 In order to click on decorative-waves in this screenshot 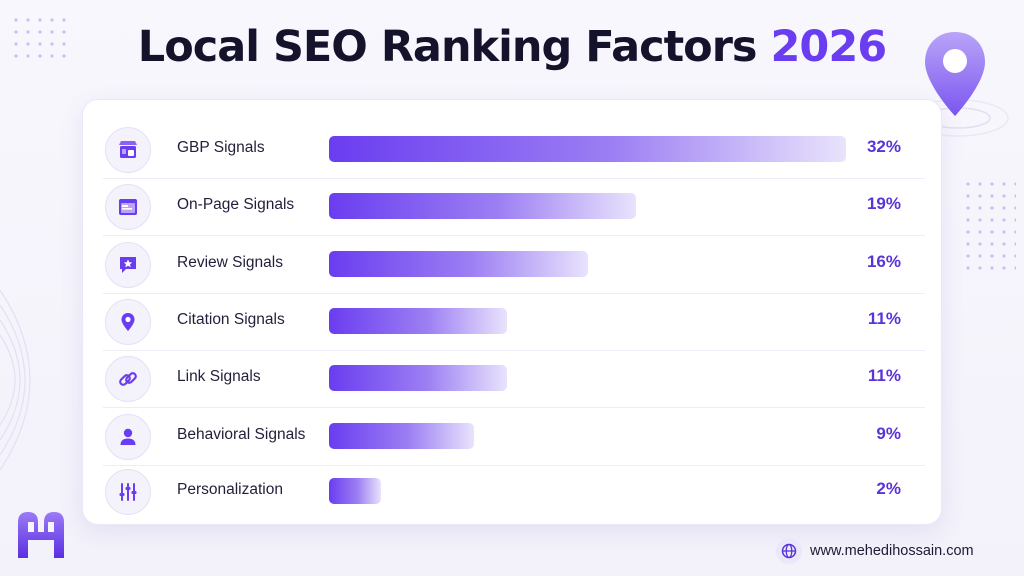, I will do `click(15, 380)`.